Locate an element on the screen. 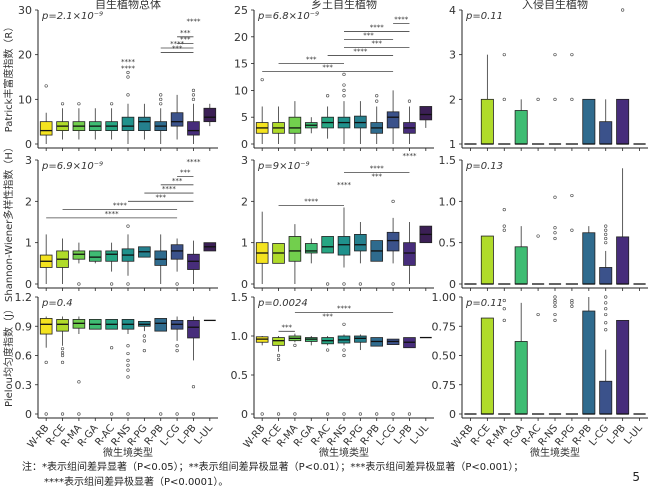  y-tick-label: 4 is located at coordinates (452, 10).